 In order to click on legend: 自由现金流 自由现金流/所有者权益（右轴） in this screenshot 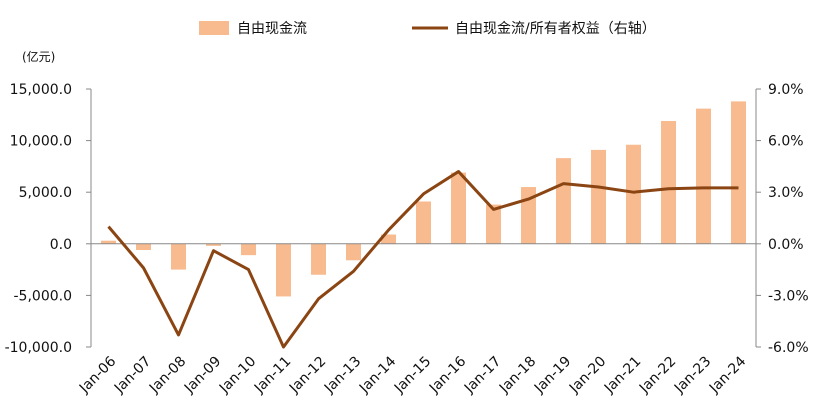, I will do `click(427, 29)`.